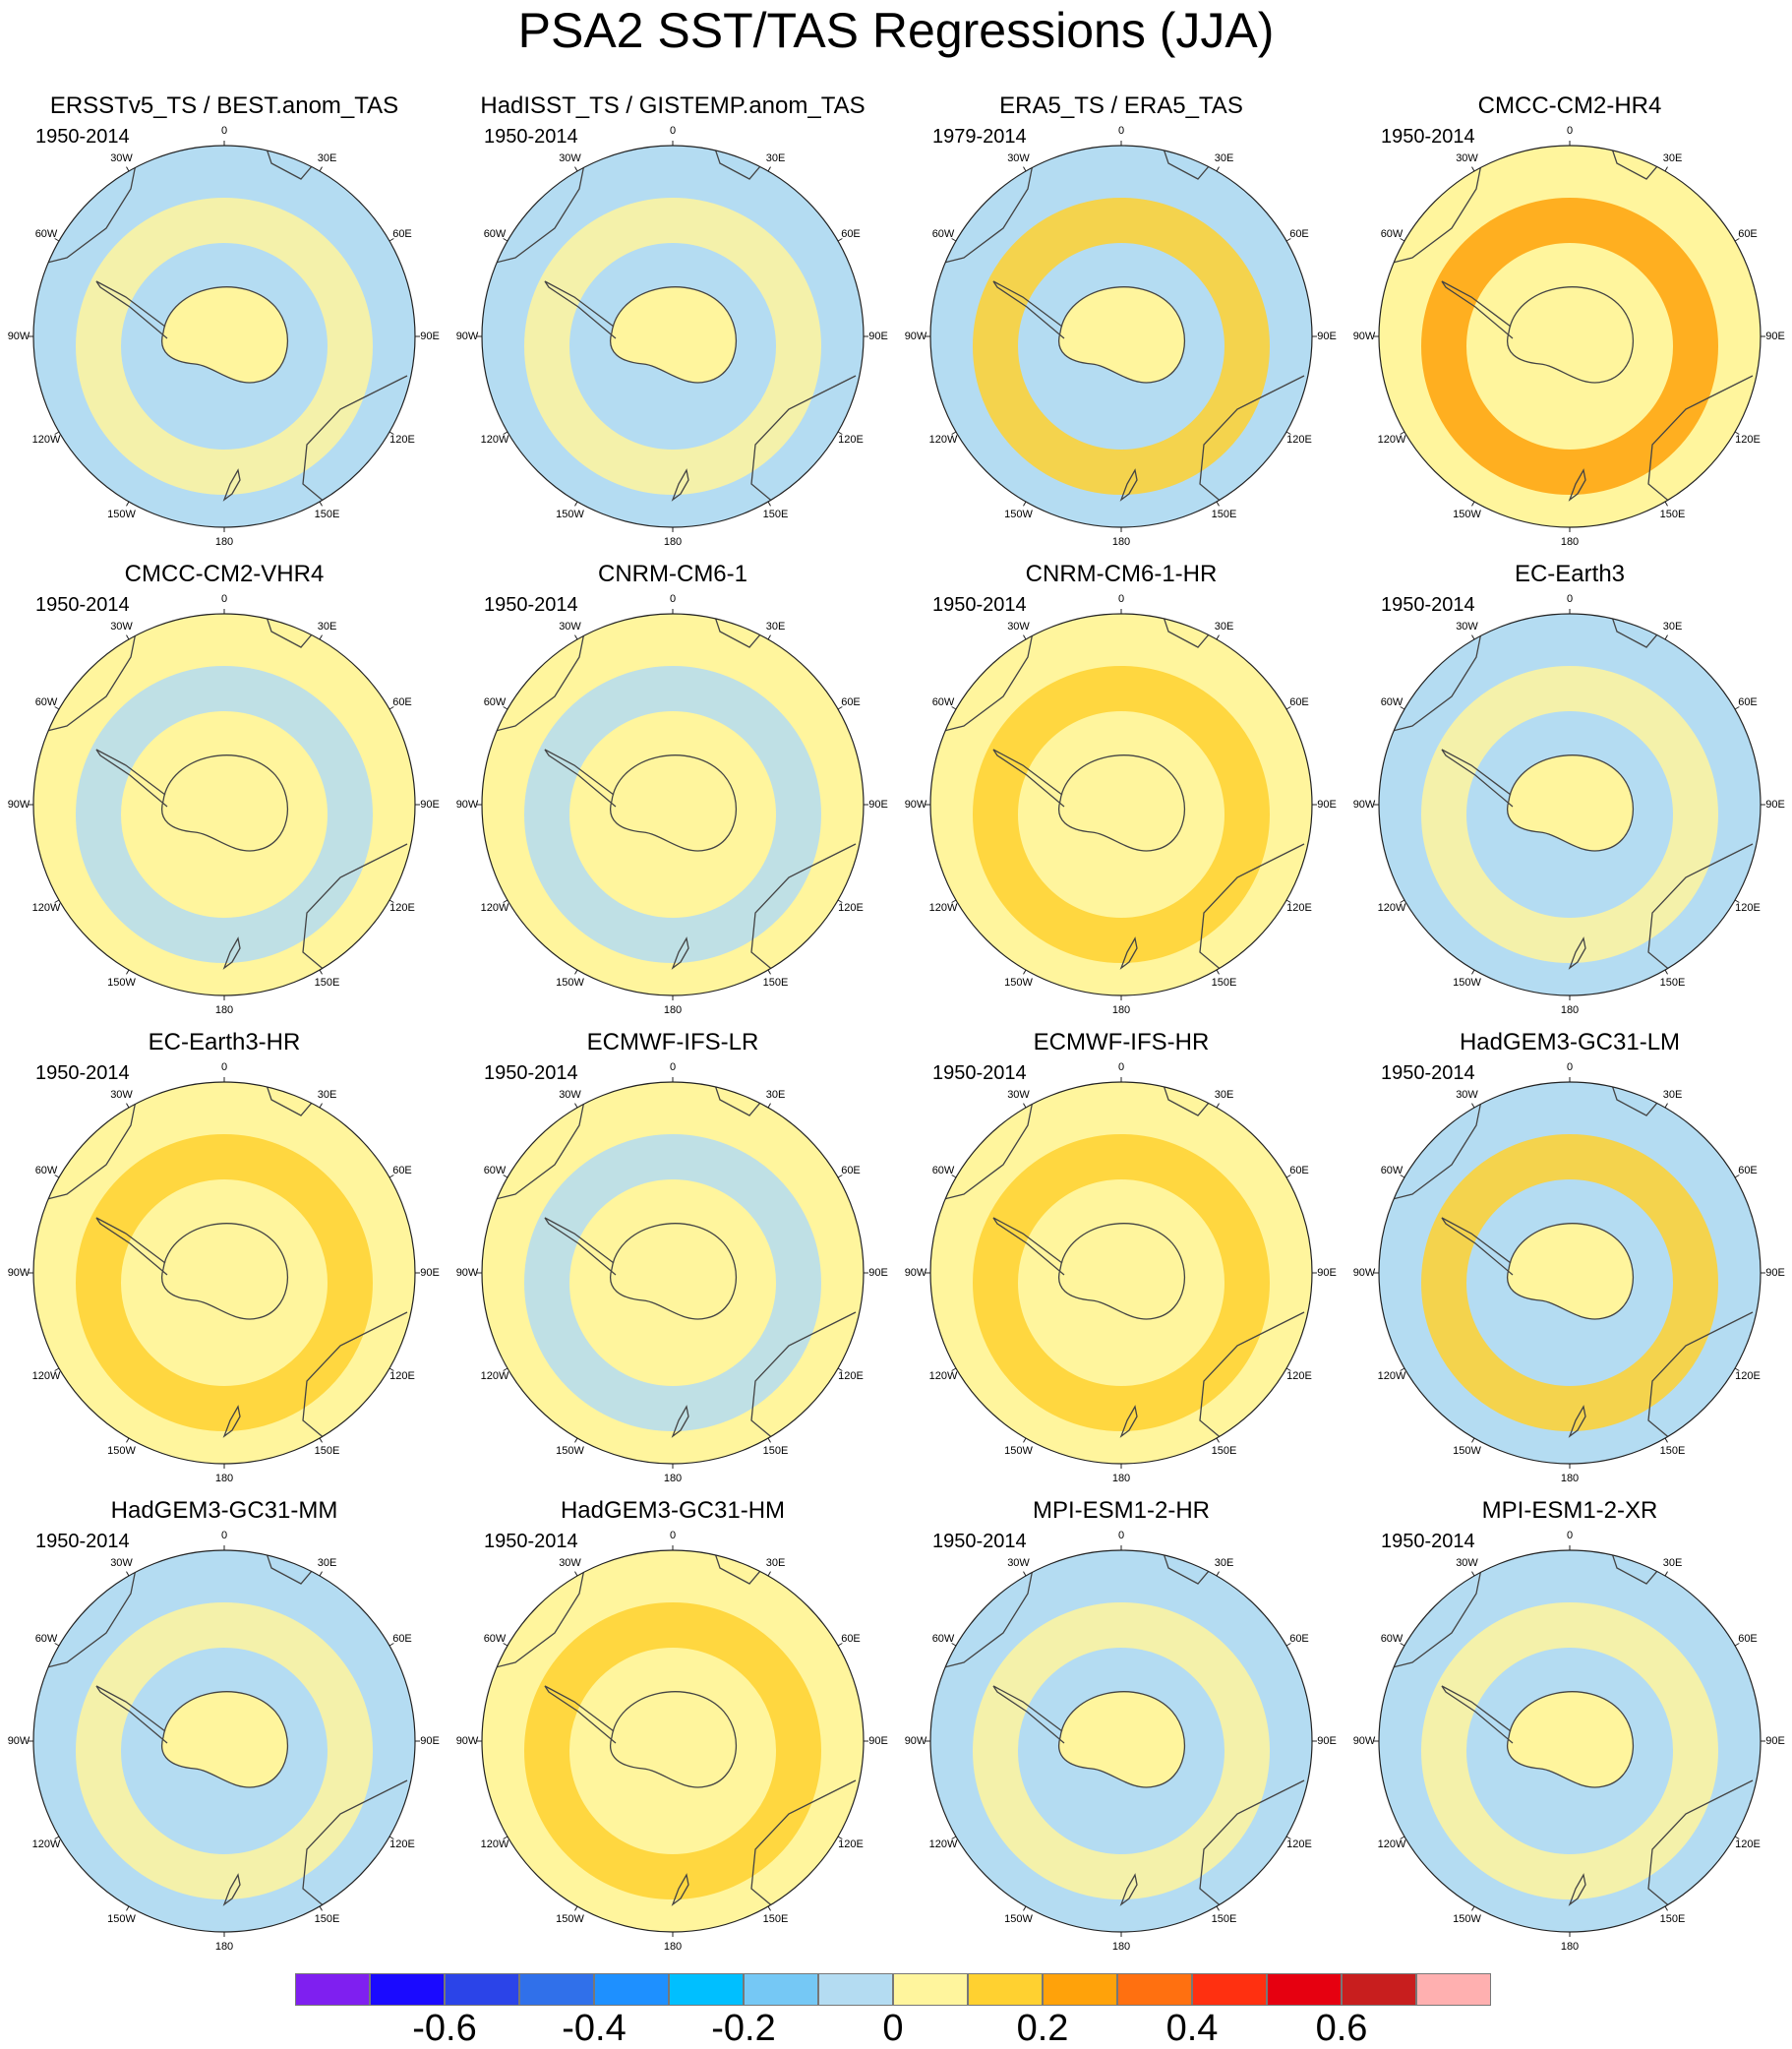 This screenshot has height=2049, width=1792. I want to click on figure-title: PSA2 SST/TAS Regressions (JJA), so click(896, 30).